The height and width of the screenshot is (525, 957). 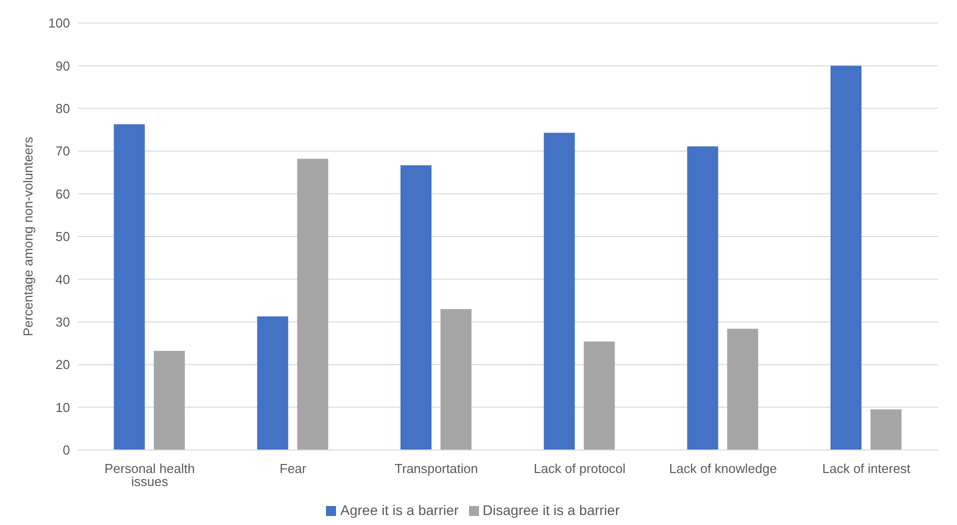 What do you see at coordinates (580, 468) in the screenshot?
I see `x-tick-label: Lack of protocol` at bounding box center [580, 468].